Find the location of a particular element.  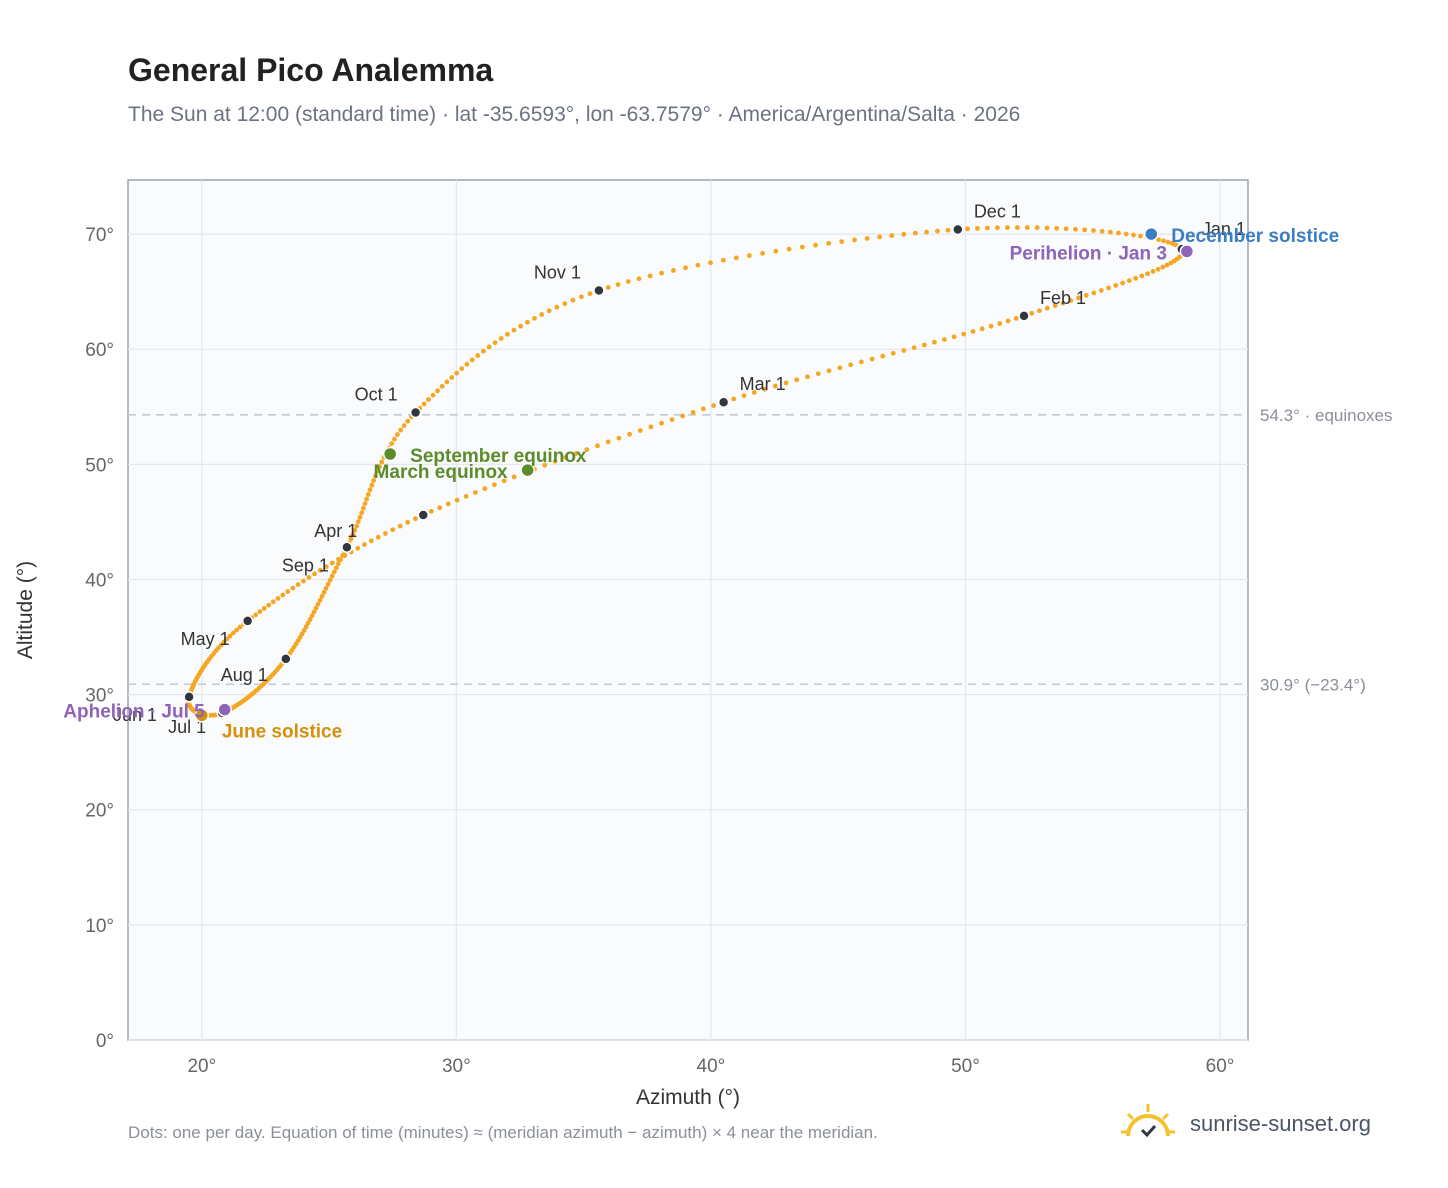

x-tick-label: 30° is located at coordinates (456, 1066).